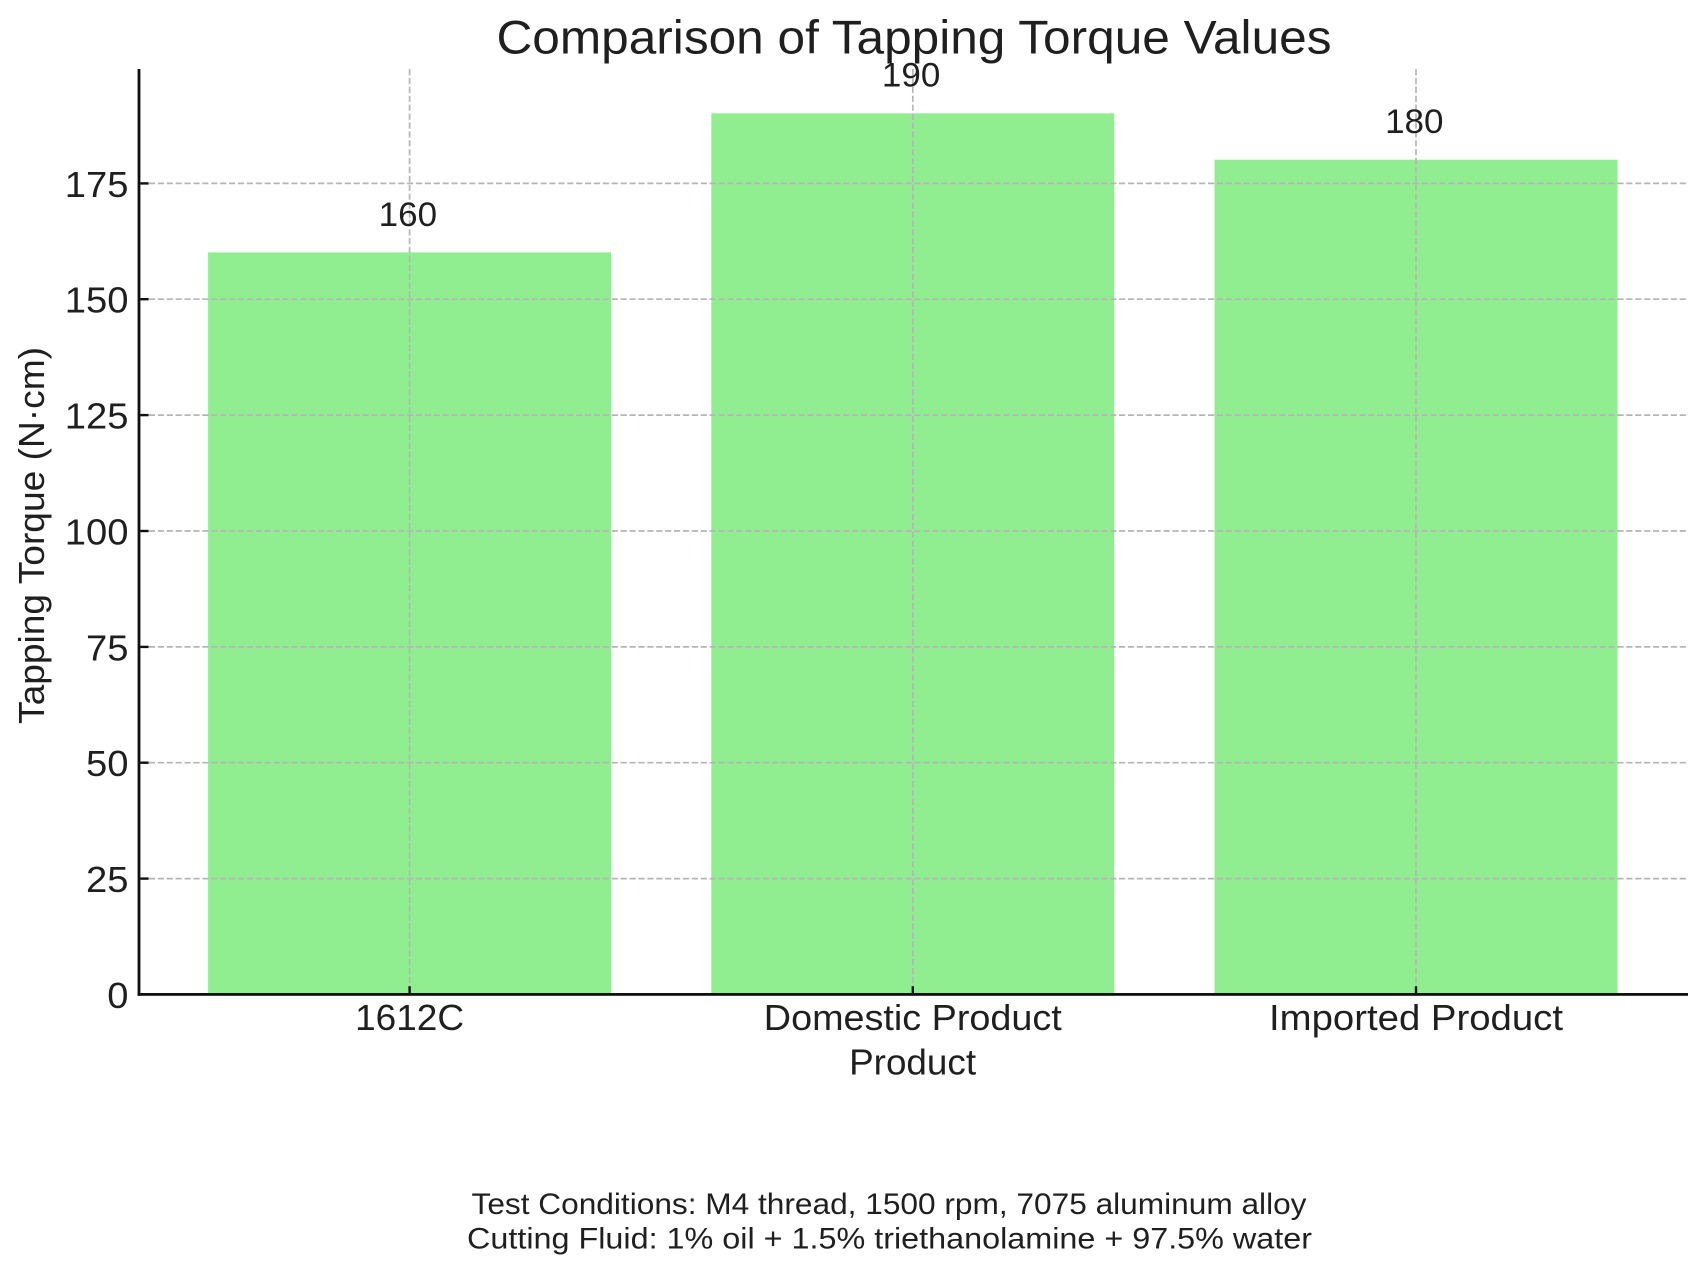  What do you see at coordinates (913, 1017) in the screenshot?
I see `svg-text: Domestic Product` at bounding box center [913, 1017].